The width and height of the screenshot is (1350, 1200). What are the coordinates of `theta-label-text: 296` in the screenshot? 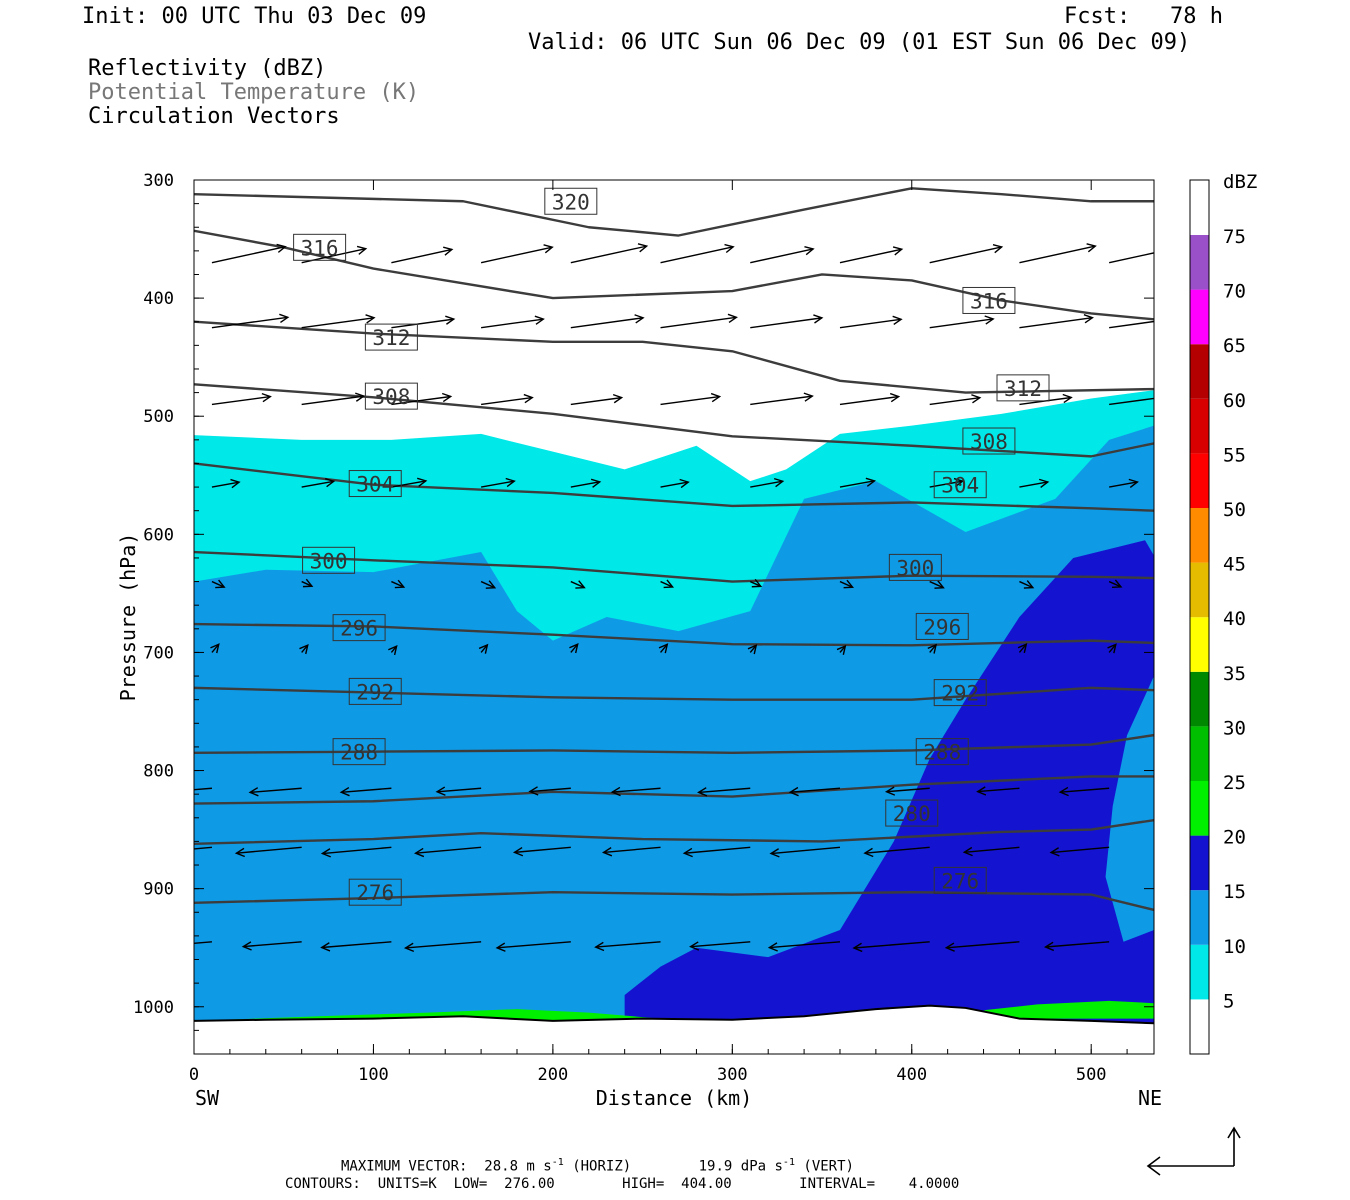 It's located at (942, 627).